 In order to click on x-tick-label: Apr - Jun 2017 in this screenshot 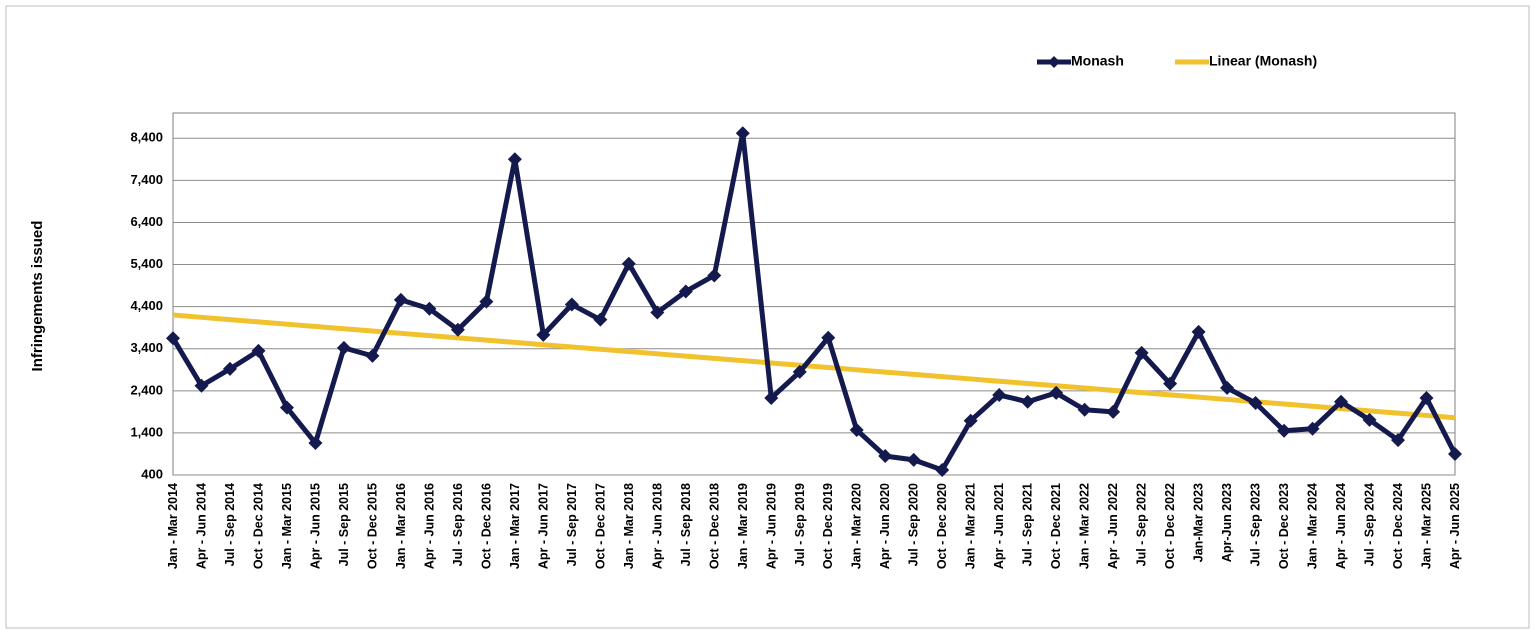, I will do `click(543, 526)`.